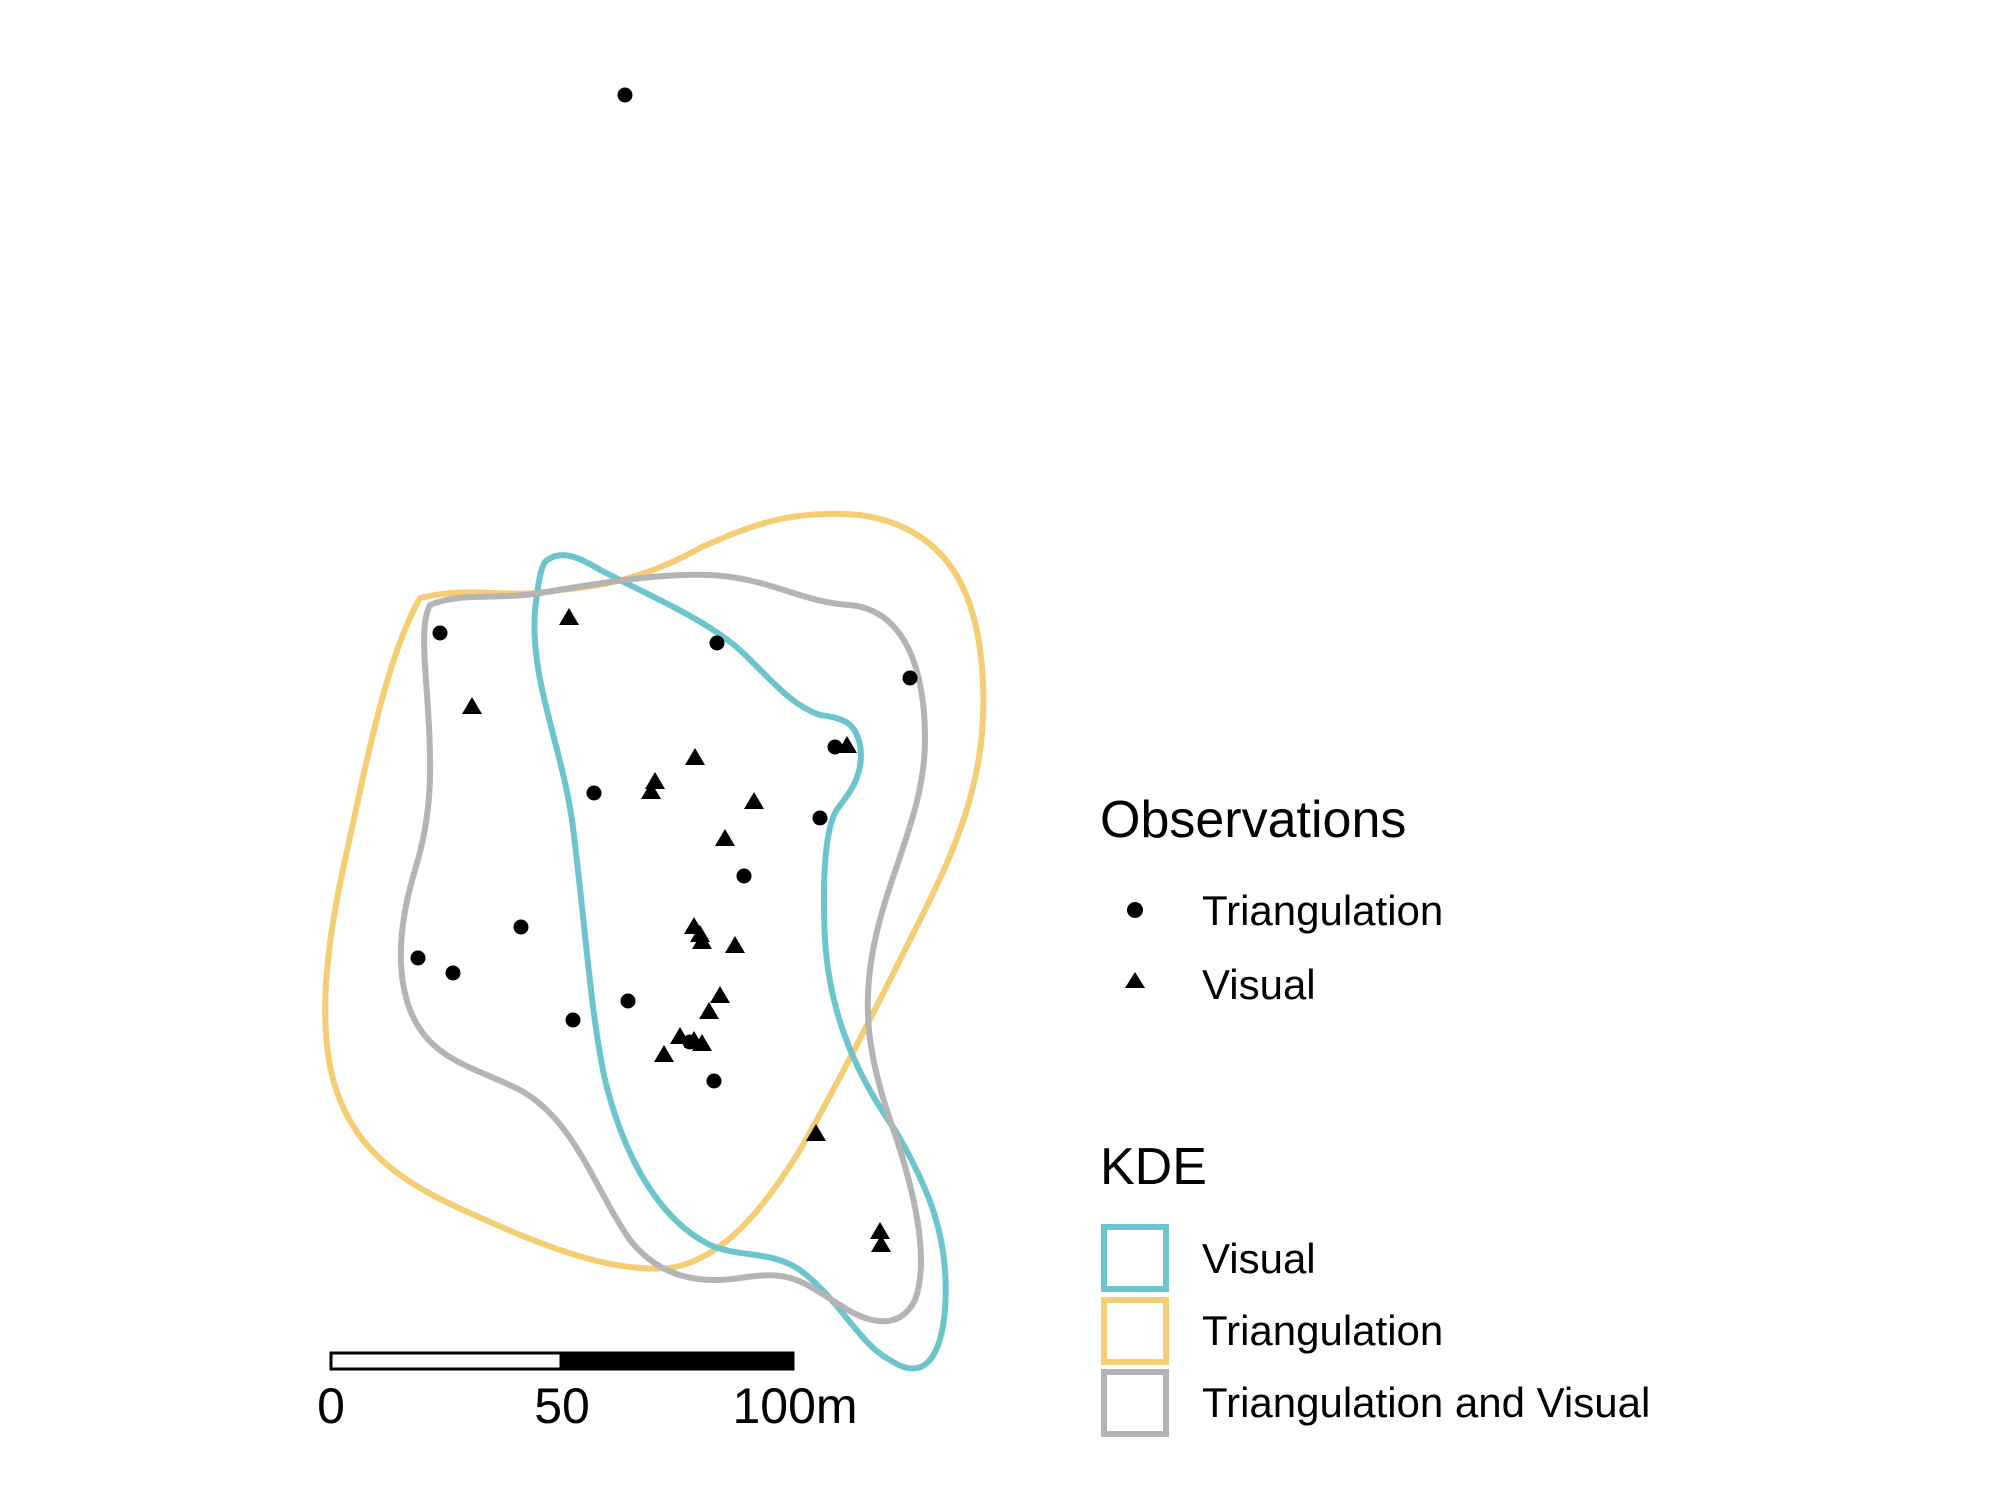 The width and height of the screenshot is (2000, 1500). Describe the element at coordinates (331, 1406) in the screenshot. I see `scale-label-0: 0` at that location.